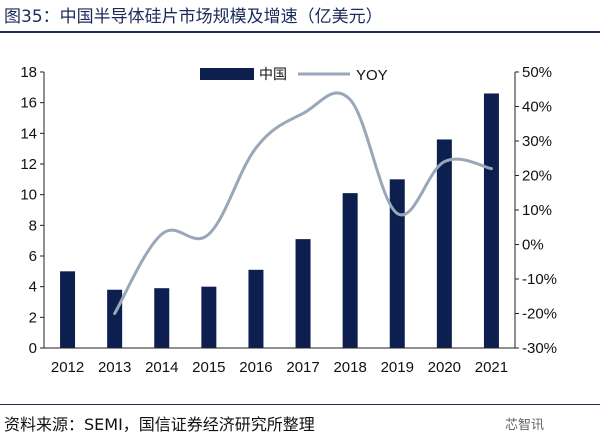  Describe the element at coordinates (115, 318) in the screenshot. I see `bar-2013` at that location.